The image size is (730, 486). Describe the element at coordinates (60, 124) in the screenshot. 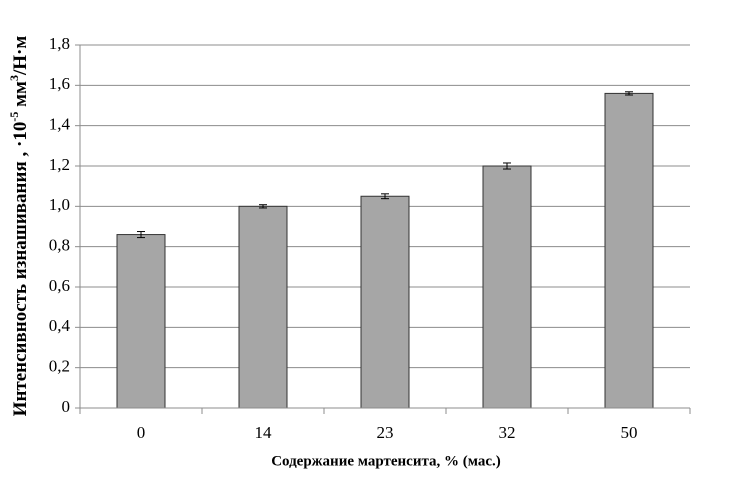

I see `y-tick-label: 1,4` at that location.